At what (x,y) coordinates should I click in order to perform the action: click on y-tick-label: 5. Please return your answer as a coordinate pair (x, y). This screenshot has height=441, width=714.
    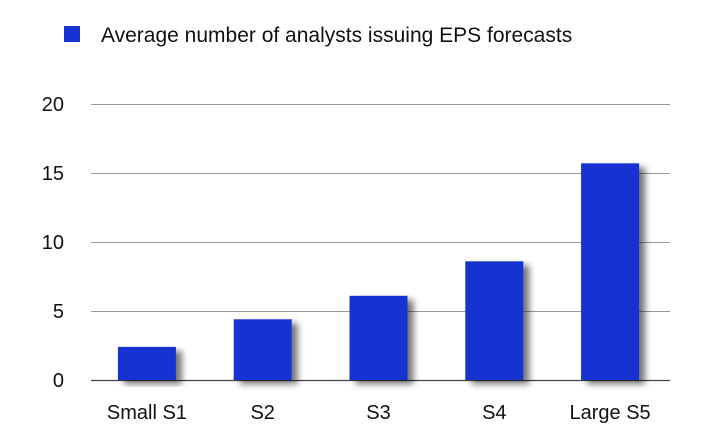
    Looking at the image, I should click on (58, 312).